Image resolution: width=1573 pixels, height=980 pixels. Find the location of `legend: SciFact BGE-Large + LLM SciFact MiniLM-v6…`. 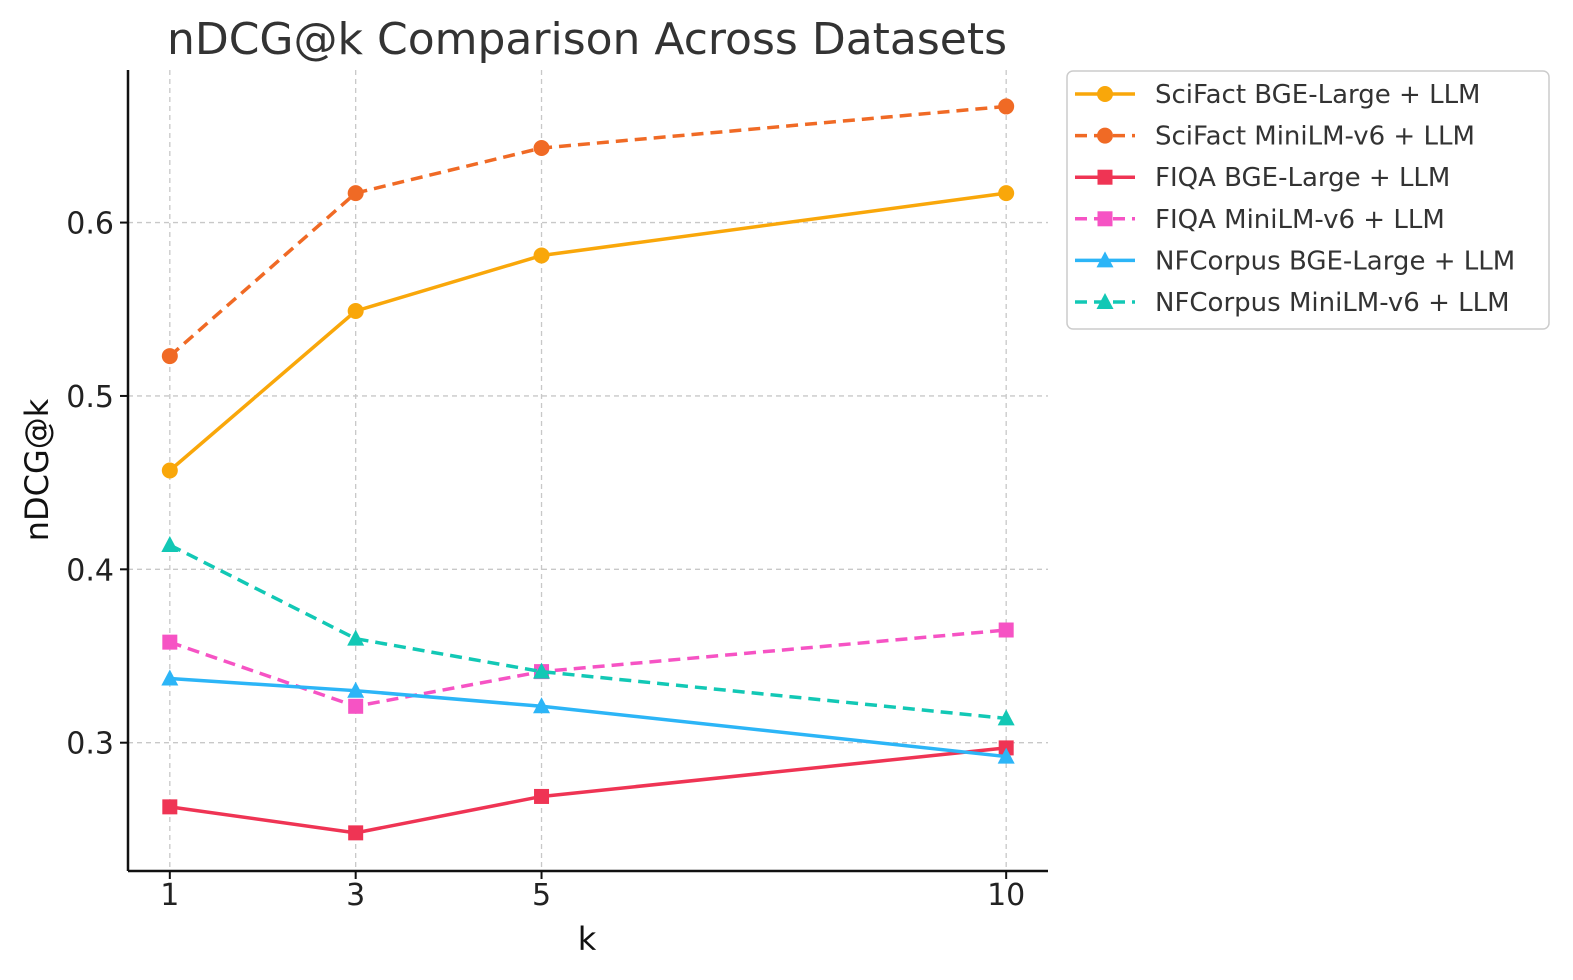

legend: SciFact BGE-Large + LLM SciFact MiniLM-v6… is located at coordinates (1308, 200).